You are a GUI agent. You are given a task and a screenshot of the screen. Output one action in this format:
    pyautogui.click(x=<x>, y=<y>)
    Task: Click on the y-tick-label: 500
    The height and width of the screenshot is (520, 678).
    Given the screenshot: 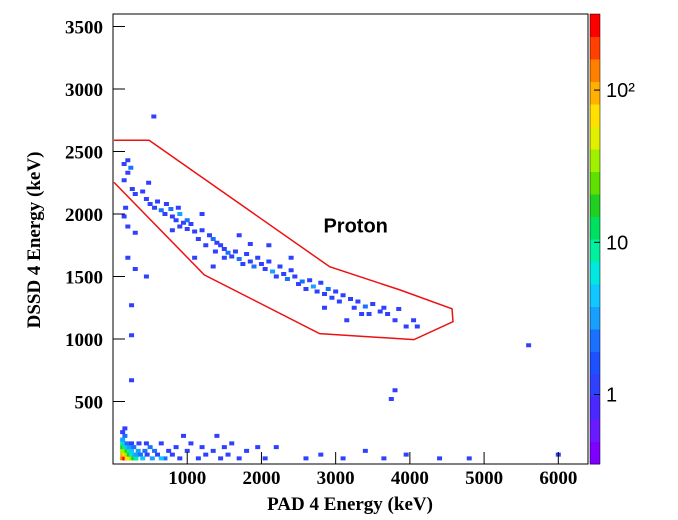 What is the action you would take?
    pyautogui.click(x=89, y=403)
    